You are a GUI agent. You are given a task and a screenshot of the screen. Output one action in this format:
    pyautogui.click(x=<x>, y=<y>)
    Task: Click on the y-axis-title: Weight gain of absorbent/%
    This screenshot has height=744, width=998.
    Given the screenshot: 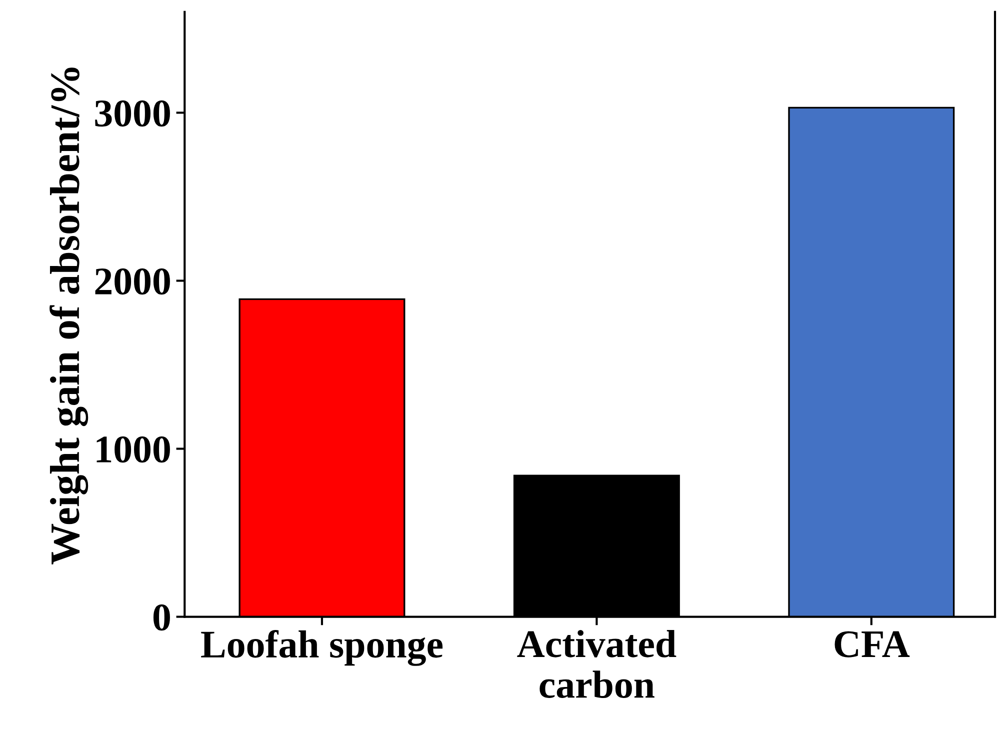 What is the action you would take?
    pyautogui.click(x=69, y=316)
    